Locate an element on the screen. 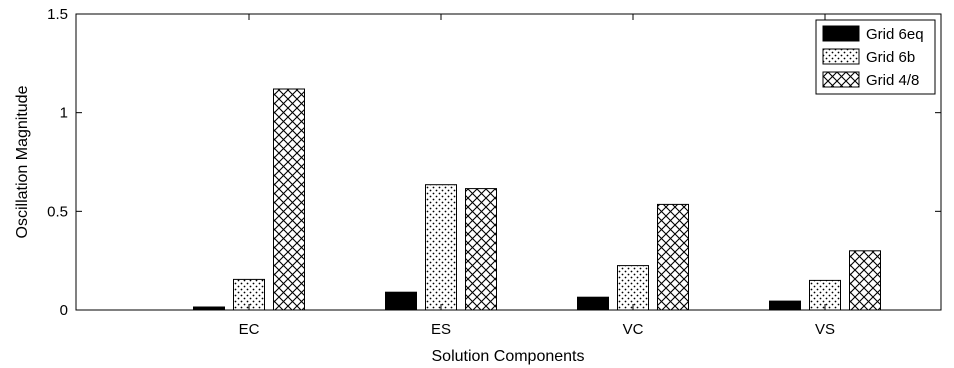  bar-grid-6eq-ec is located at coordinates (209, 308).